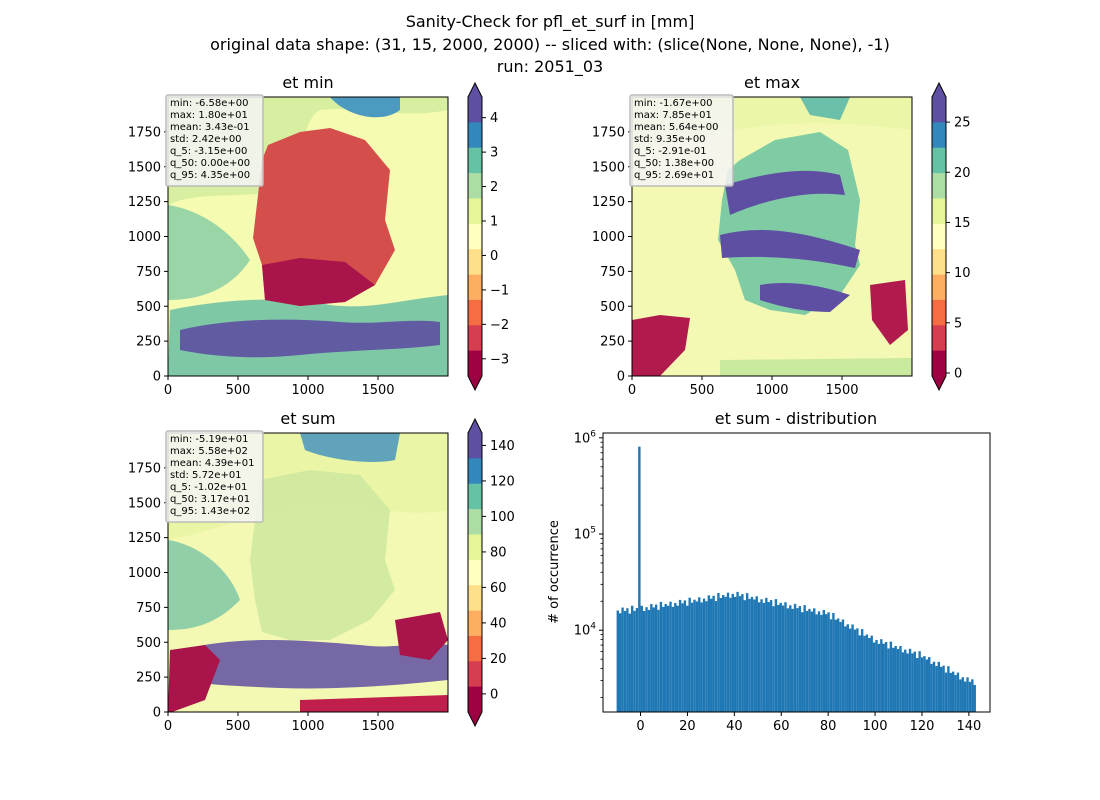  Describe the element at coordinates (674, 163) in the screenshot. I see `stat-line: q_50: 1.38e+00` at that location.